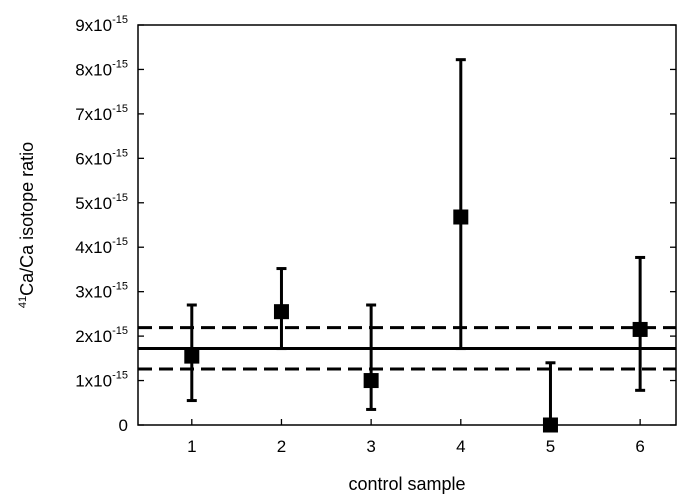  What do you see at coordinates (27, 219) in the screenshot?
I see `y-axis-label-text: Ca/Ca isotope ratio` at bounding box center [27, 219].